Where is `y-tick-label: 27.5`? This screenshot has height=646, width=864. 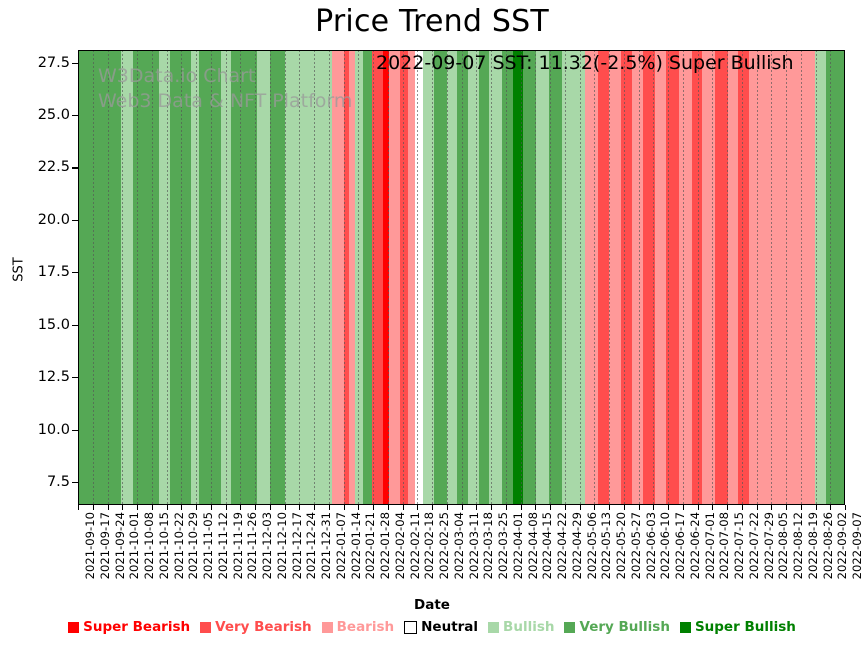
y-tick-label: 27.5 is located at coordinates (53, 62).